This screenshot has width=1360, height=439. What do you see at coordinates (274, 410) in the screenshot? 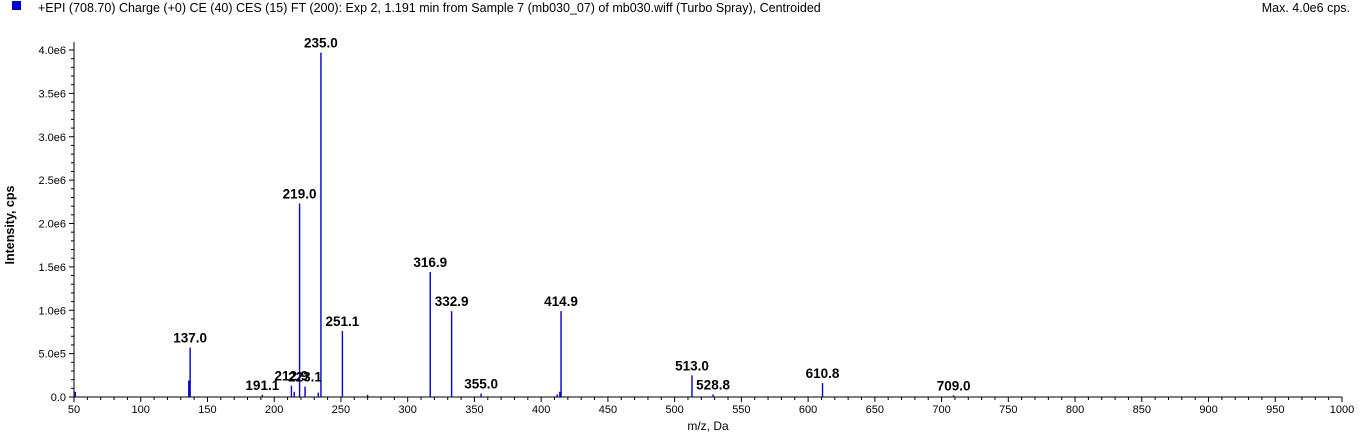
I see `x-tick-label: 200` at bounding box center [274, 410].